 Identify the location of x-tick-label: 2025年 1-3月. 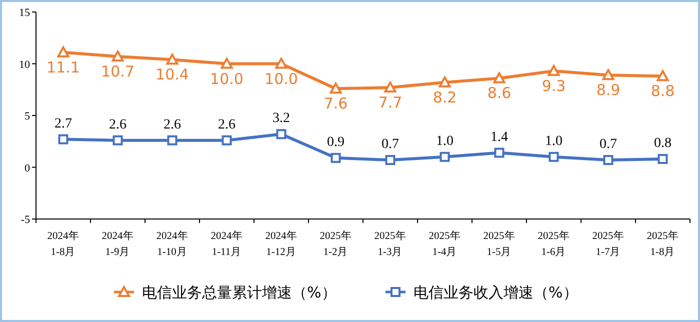
(390, 244).